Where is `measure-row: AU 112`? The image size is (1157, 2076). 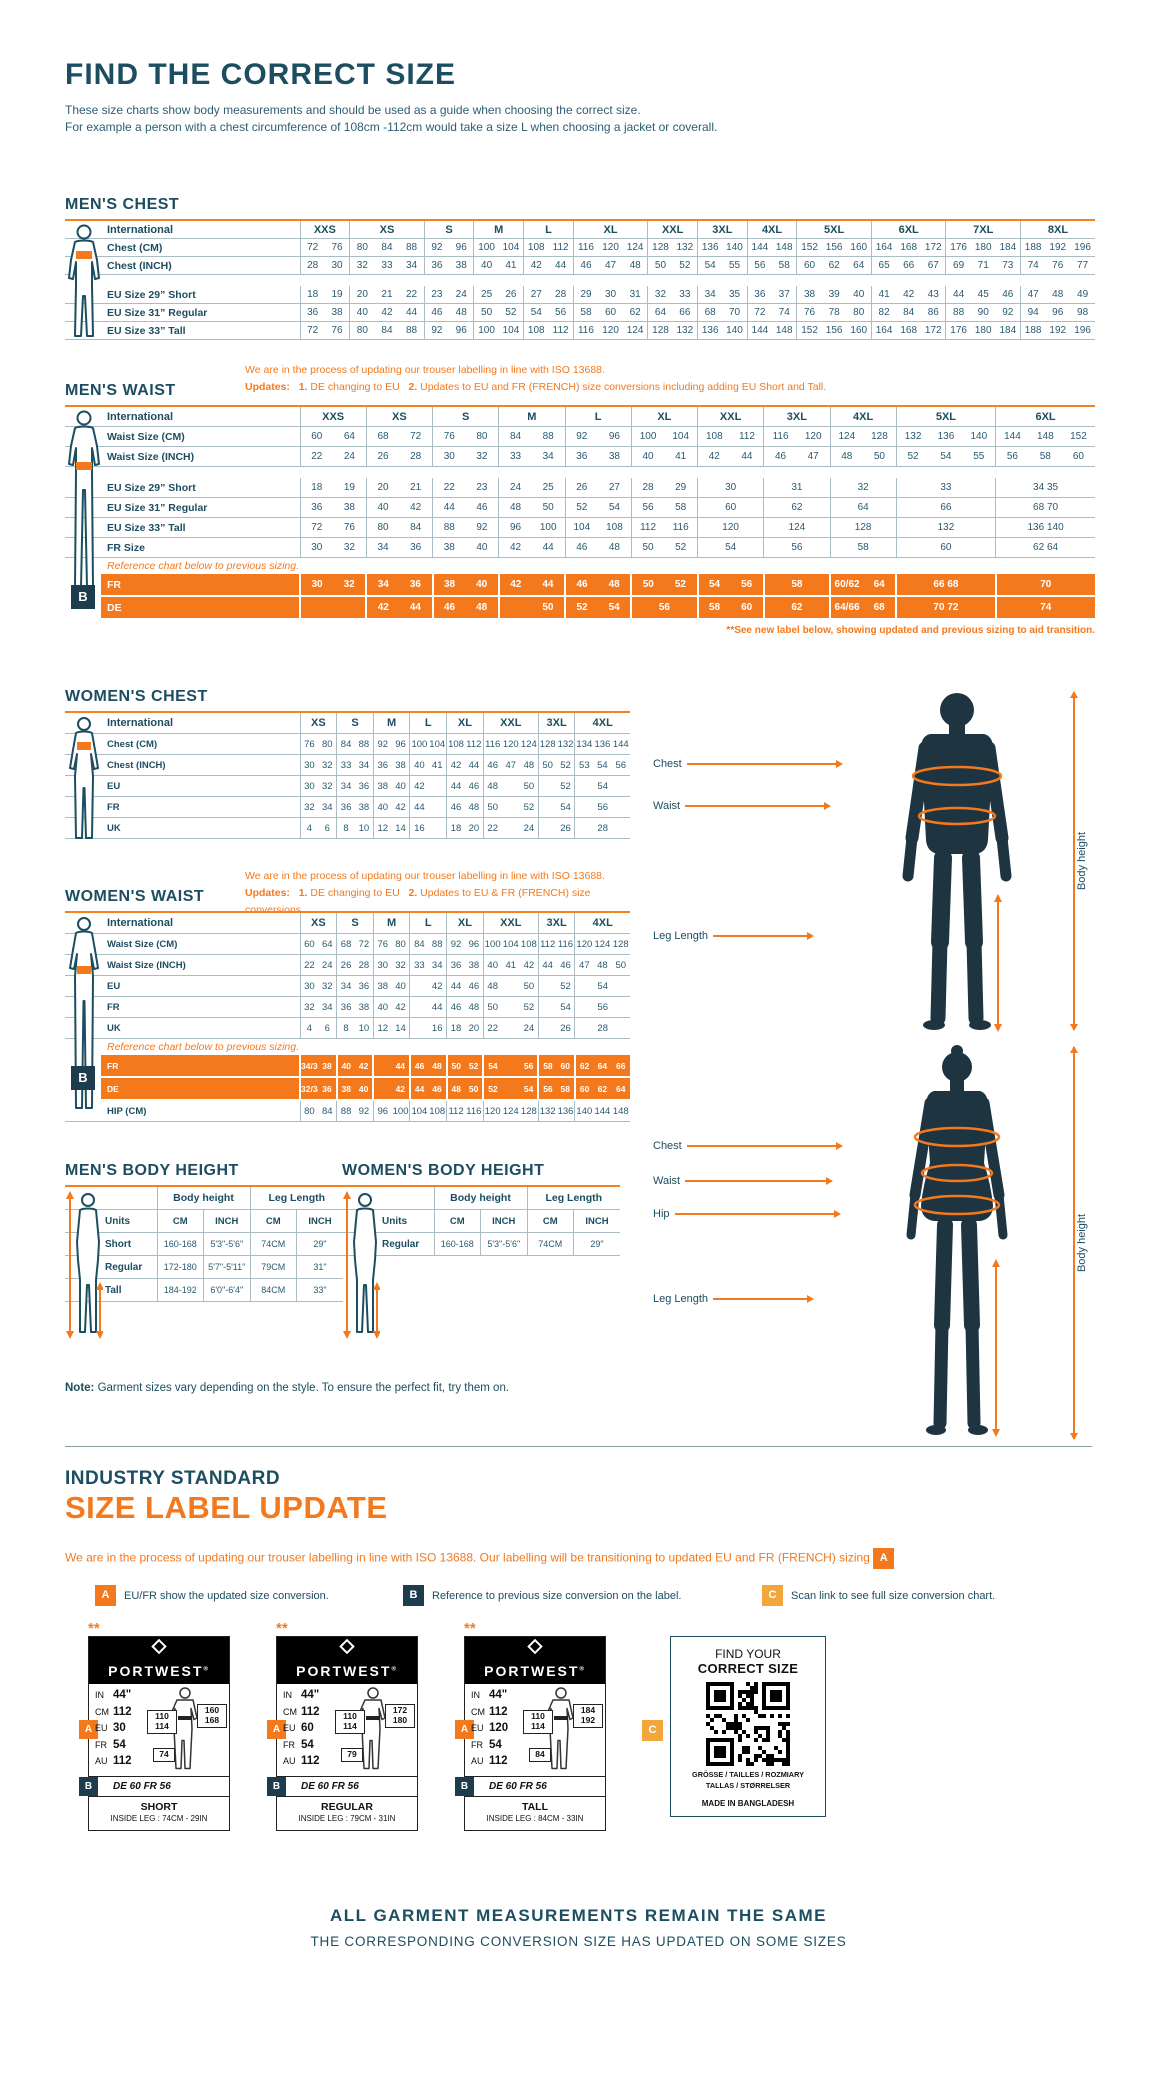 measure-row: AU 112 is located at coordinates (489, 1761).